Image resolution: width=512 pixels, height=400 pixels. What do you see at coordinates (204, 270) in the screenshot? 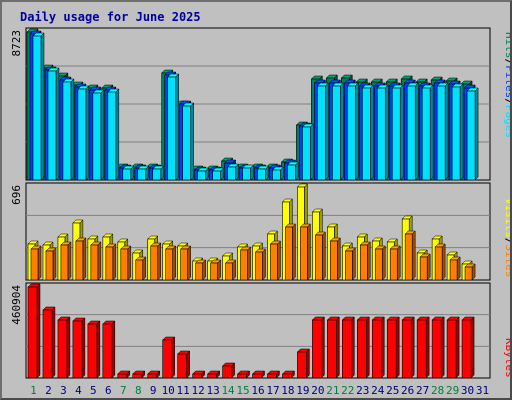
I see `bar-sites-day-12-side` at bounding box center [204, 270].